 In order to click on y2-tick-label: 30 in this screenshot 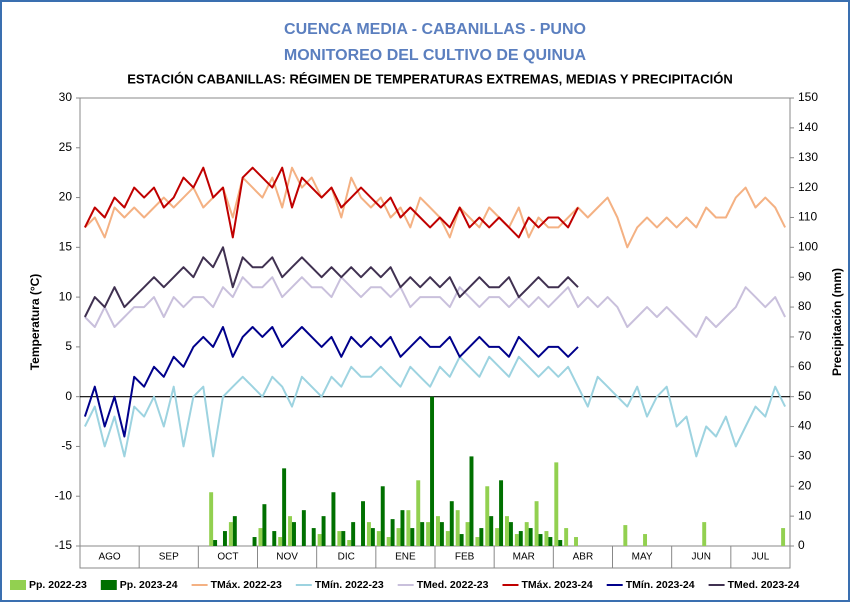, I will do `click(805, 456)`.